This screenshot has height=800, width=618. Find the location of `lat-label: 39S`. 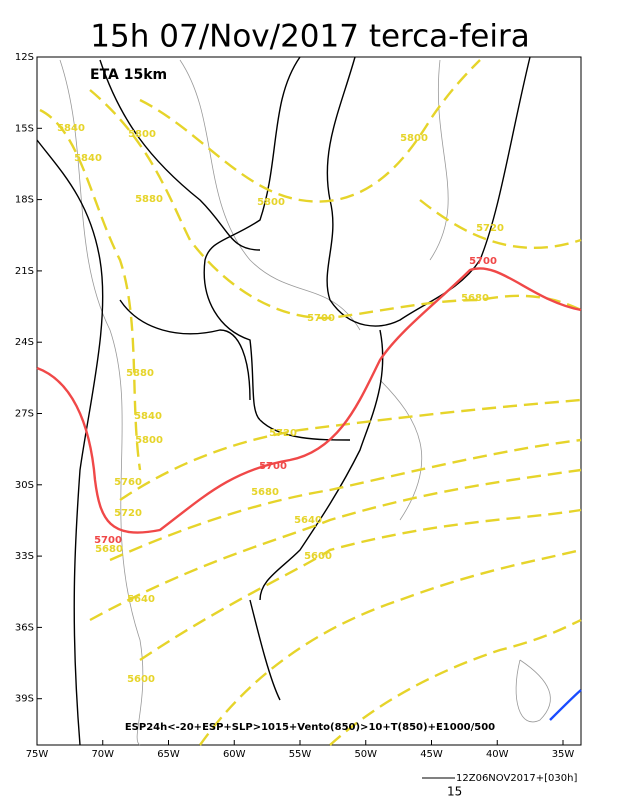

lat-label: 39S is located at coordinates (24, 699).